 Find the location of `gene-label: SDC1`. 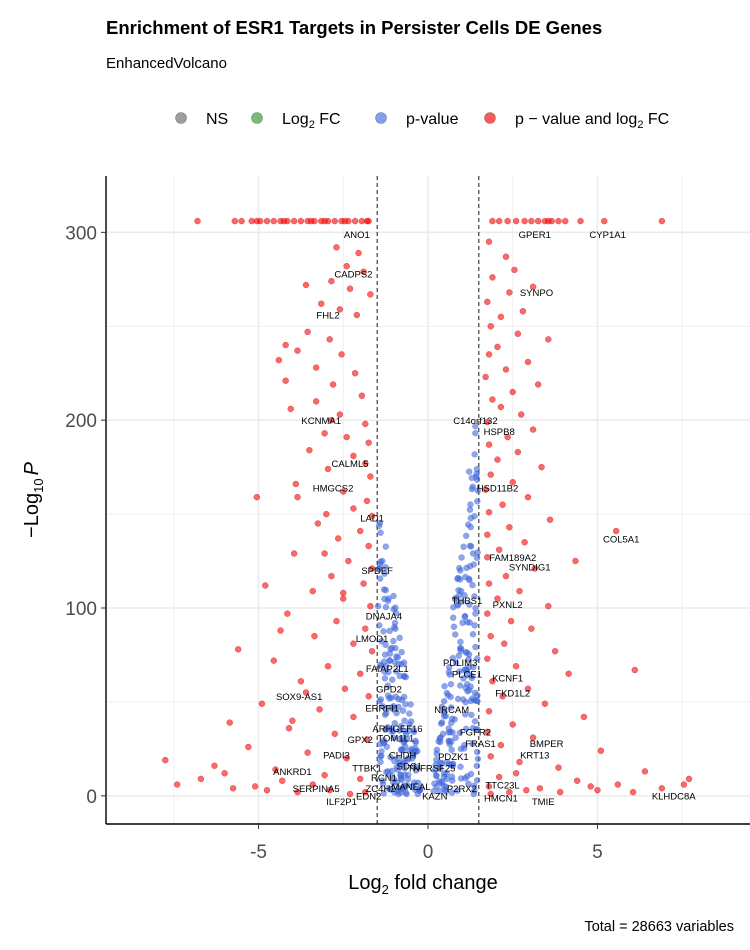

gene-label: SDC1 is located at coordinates (409, 767).